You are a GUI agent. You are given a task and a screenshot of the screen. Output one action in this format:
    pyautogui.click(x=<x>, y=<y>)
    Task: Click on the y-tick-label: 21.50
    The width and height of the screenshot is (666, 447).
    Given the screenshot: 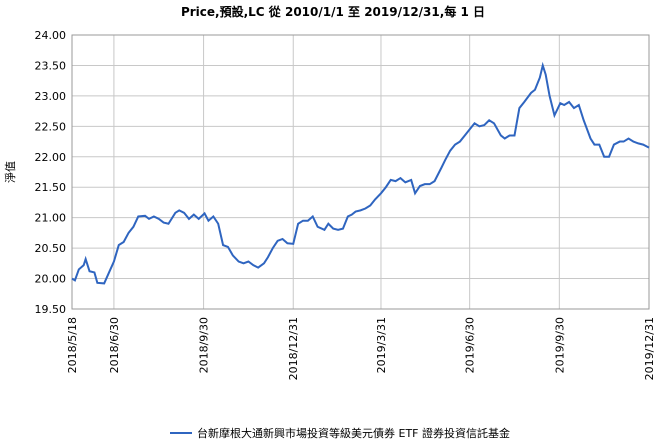 What is the action you would take?
    pyautogui.click(x=51, y=187)
    